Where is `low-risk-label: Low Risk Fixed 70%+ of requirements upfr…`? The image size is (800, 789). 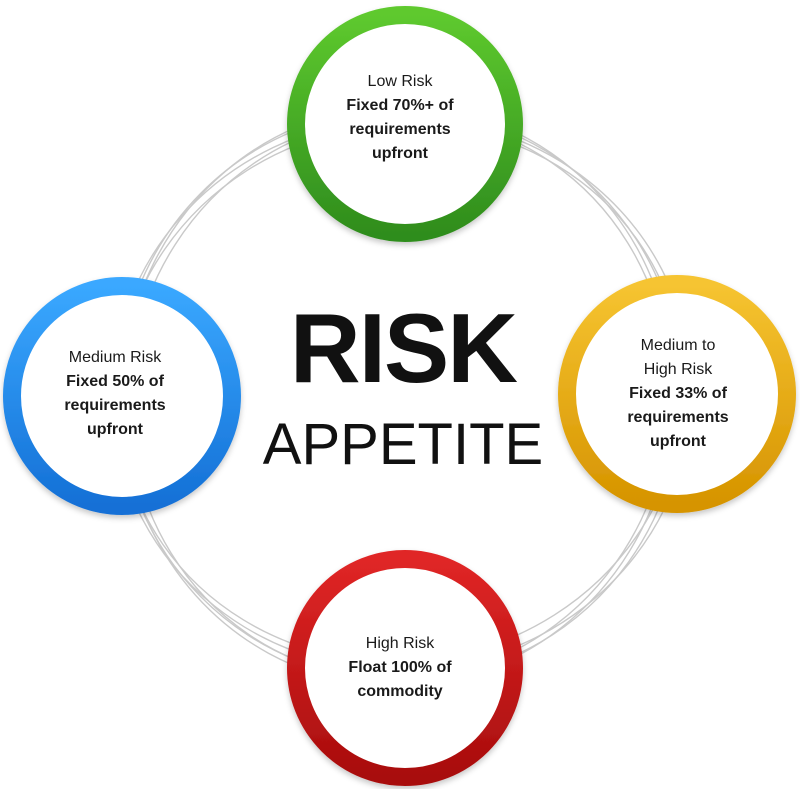
low-risk-label: Low Risk Fixed 70%+ of requirements upfr… is located at coordinates (400, 118).